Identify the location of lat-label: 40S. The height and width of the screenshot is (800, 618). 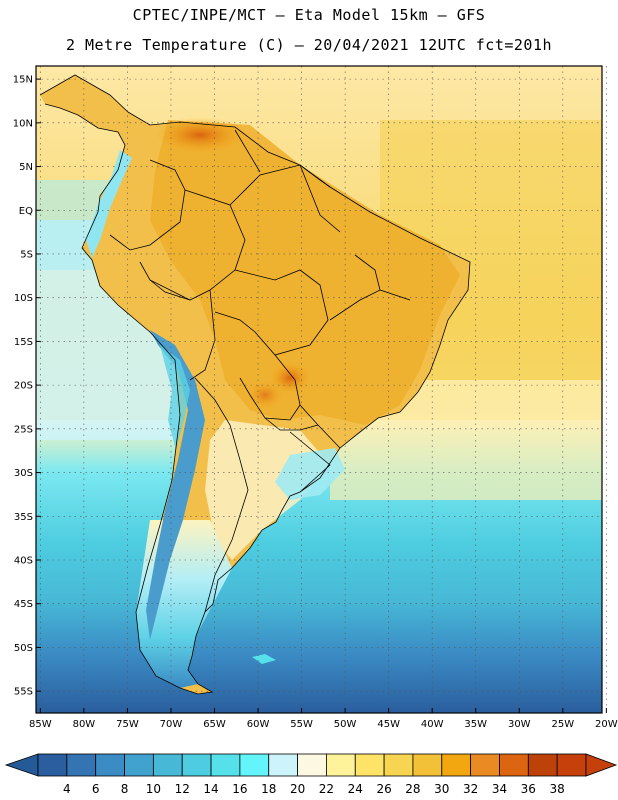
(23, 560).